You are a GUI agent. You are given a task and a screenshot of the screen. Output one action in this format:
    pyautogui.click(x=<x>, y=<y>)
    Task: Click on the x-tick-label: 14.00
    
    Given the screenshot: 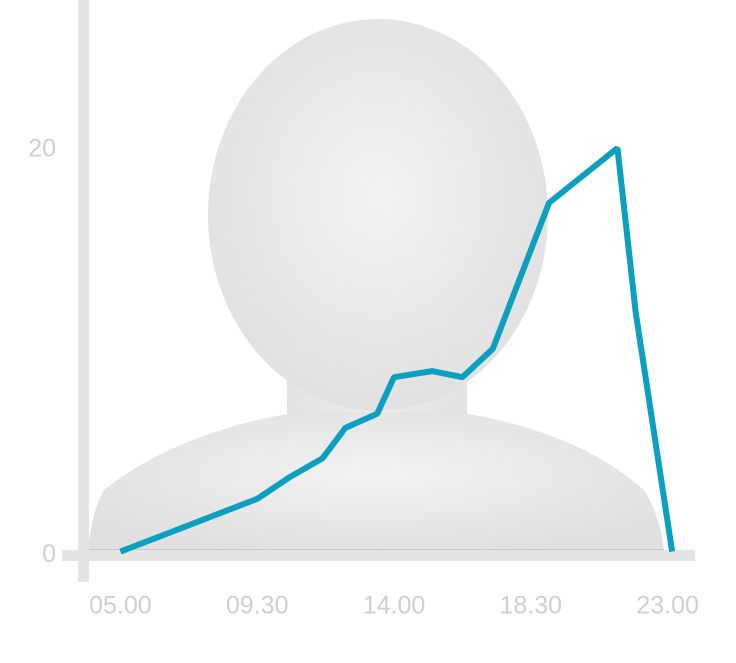 What is the action you would take?
    pyautogui.click(x=394, y=606)
    